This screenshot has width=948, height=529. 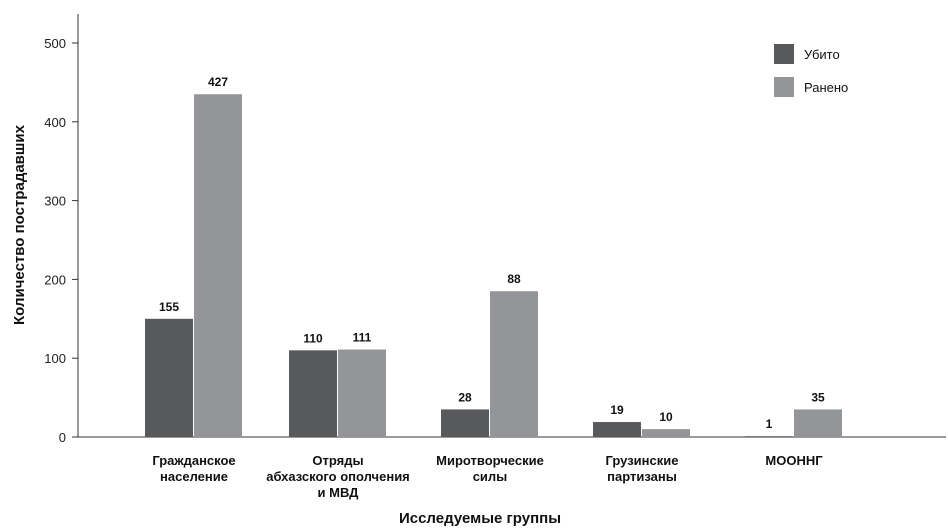 What do you see at coordinates (62, 437) in the screenshot?
I see `y-tick-label: 0` at bounding box center [62, 437].